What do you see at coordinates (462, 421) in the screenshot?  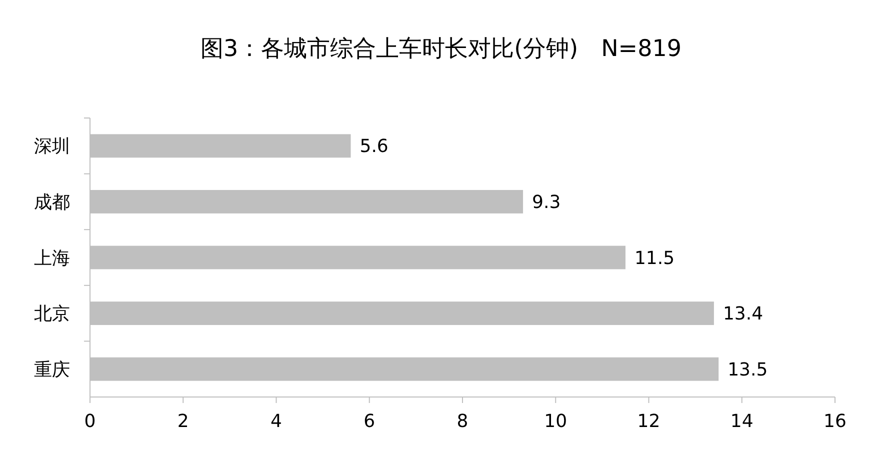 I see `x-tick-label: 8` at bounding box center [462, 421].